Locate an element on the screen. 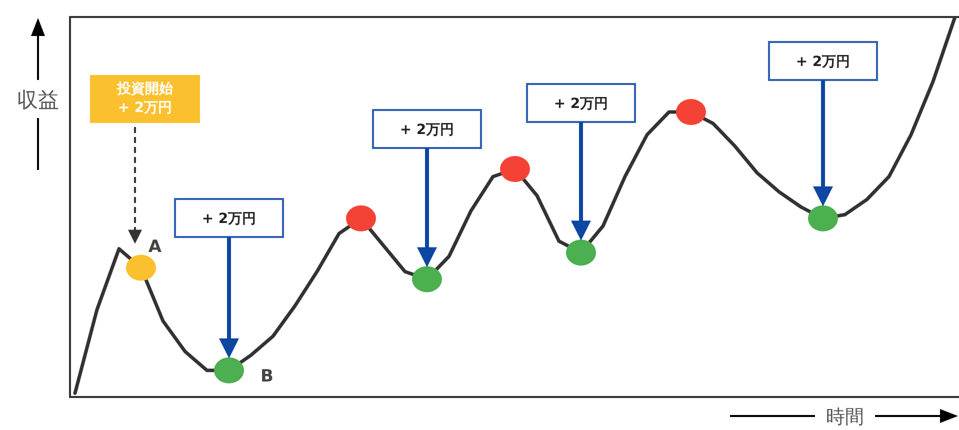  annotation: A is located at coordinates (155, 246).